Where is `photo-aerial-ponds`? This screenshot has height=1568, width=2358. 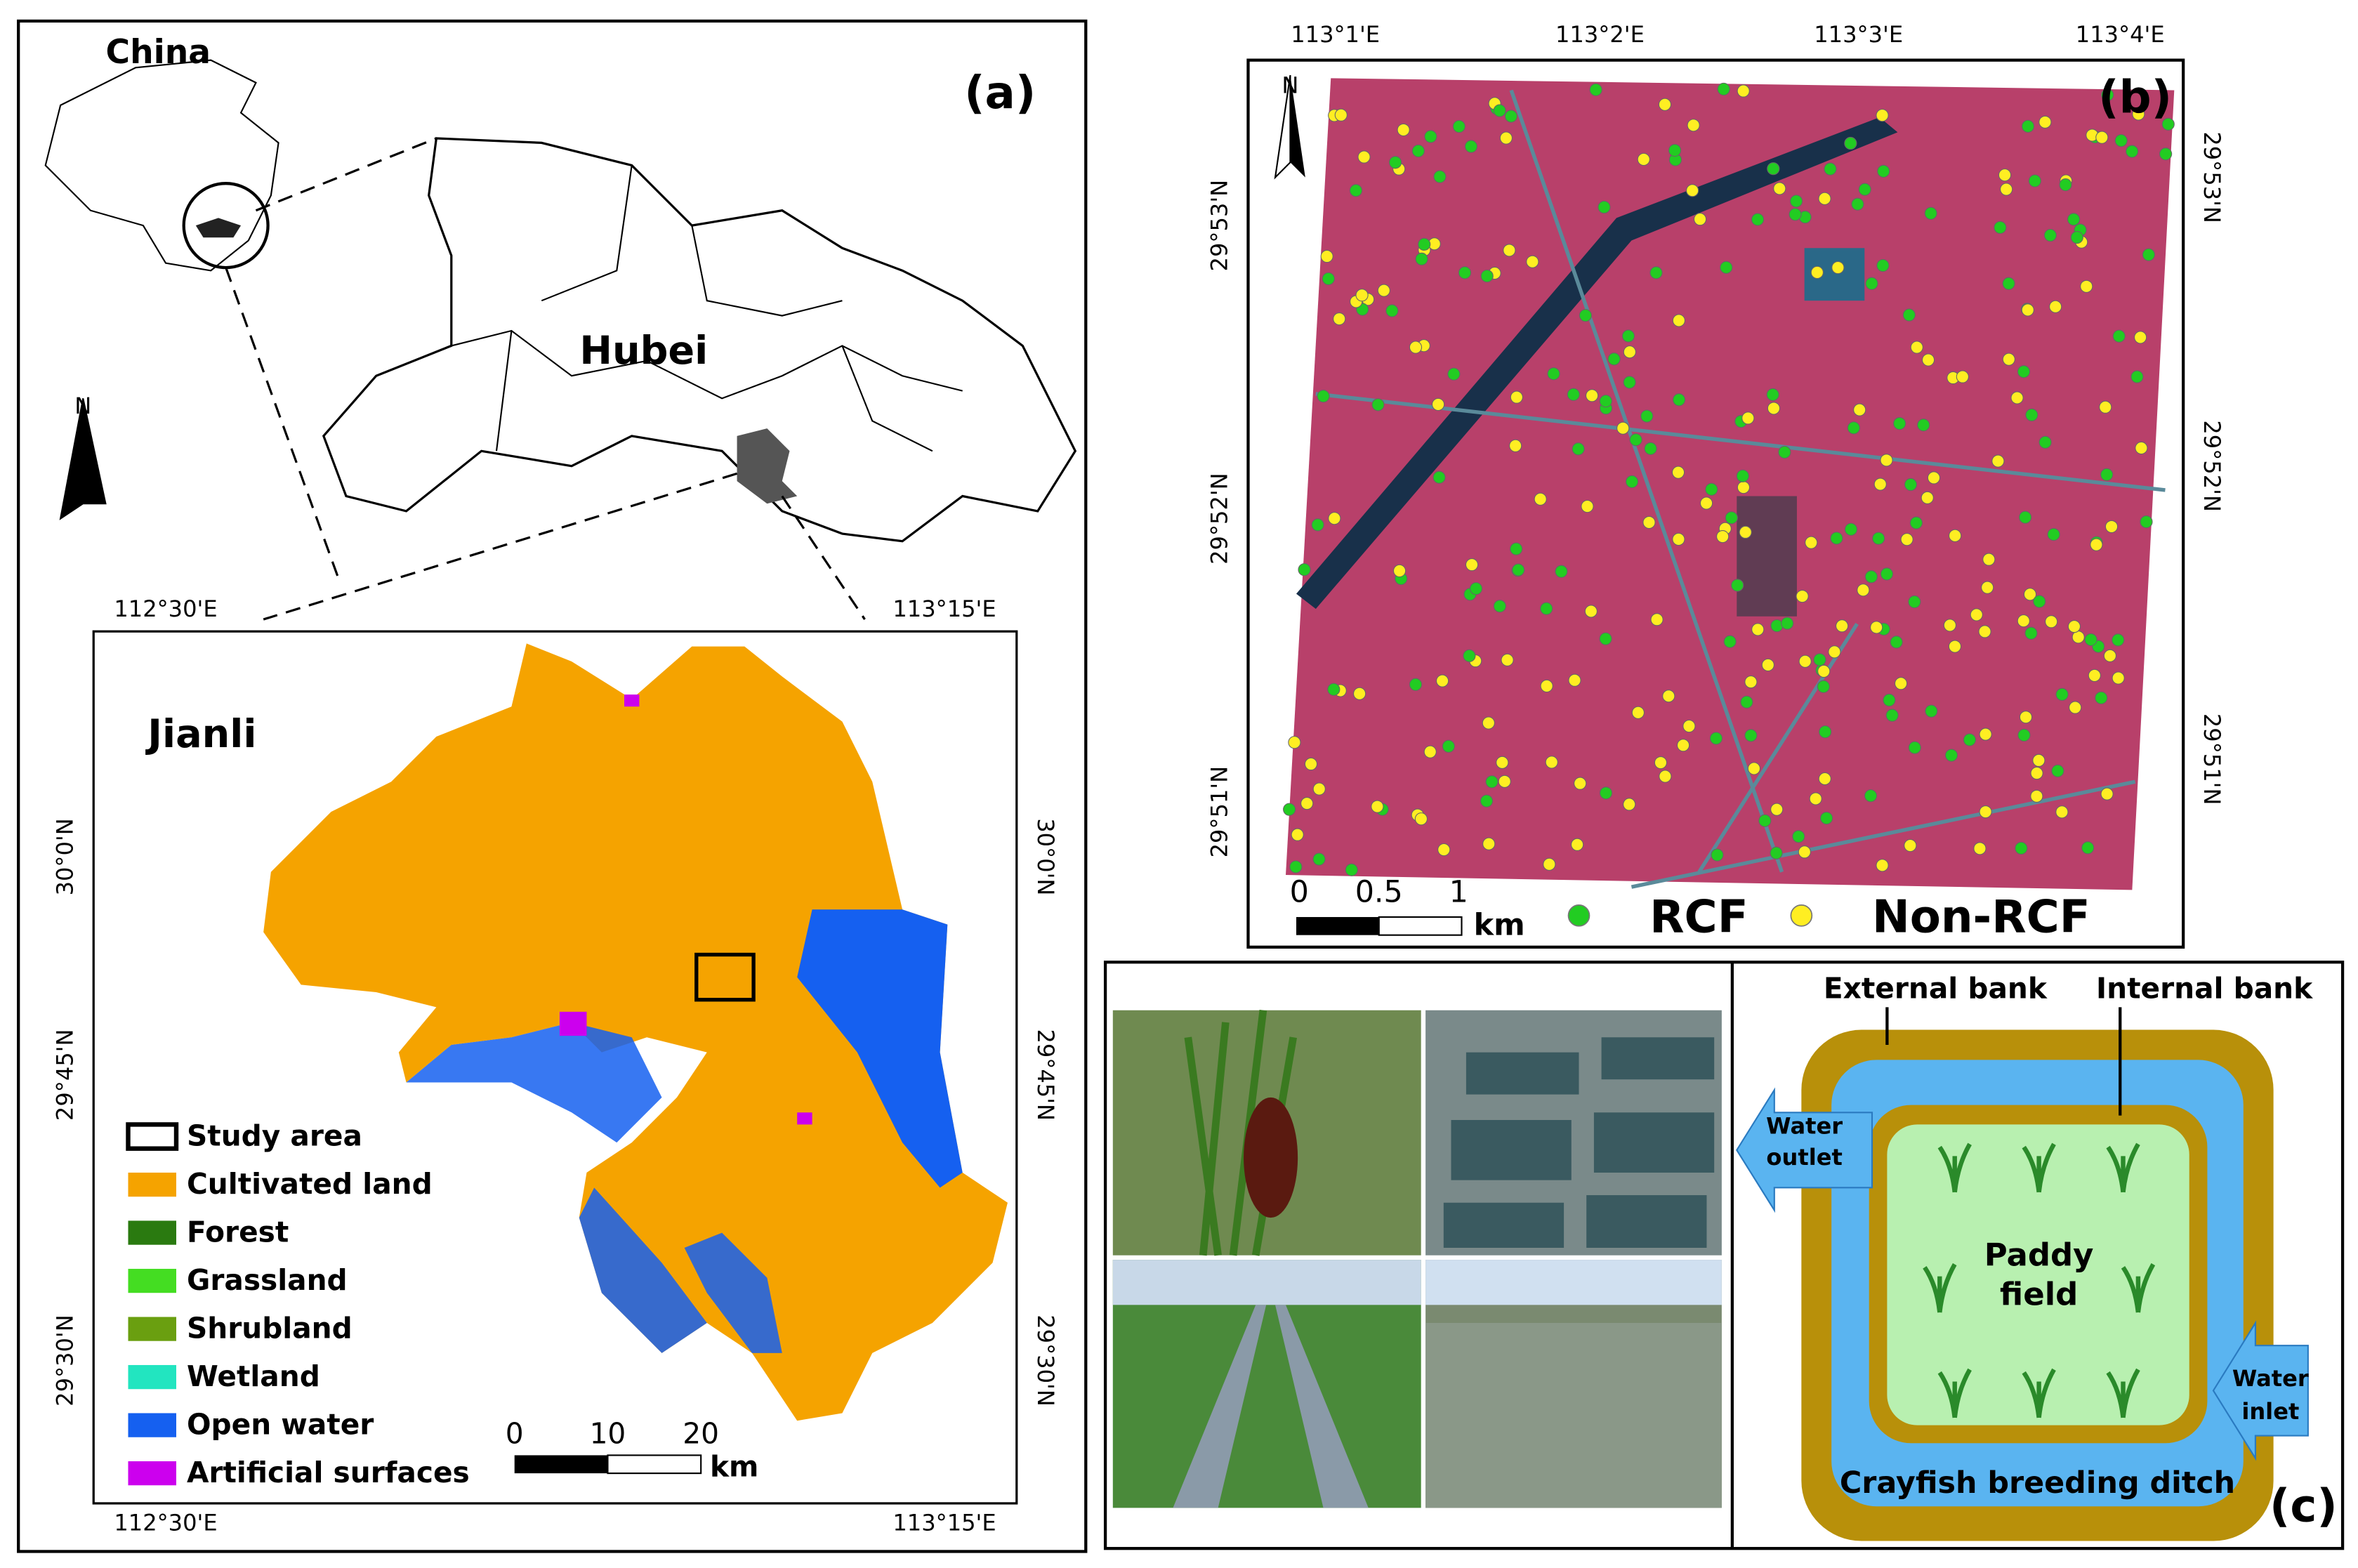
photo-aerial-ponds is located at coordinates (1579, 1142).